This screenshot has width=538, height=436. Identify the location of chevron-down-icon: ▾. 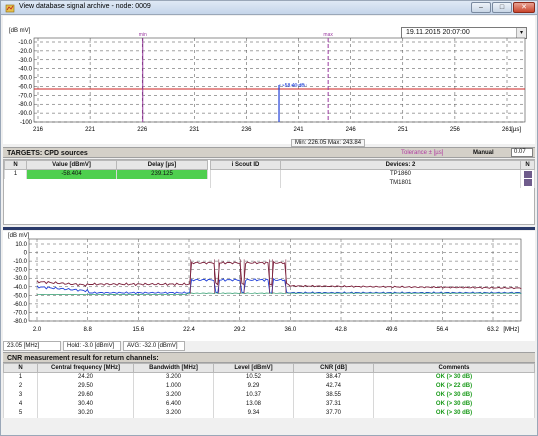
(521, 33).